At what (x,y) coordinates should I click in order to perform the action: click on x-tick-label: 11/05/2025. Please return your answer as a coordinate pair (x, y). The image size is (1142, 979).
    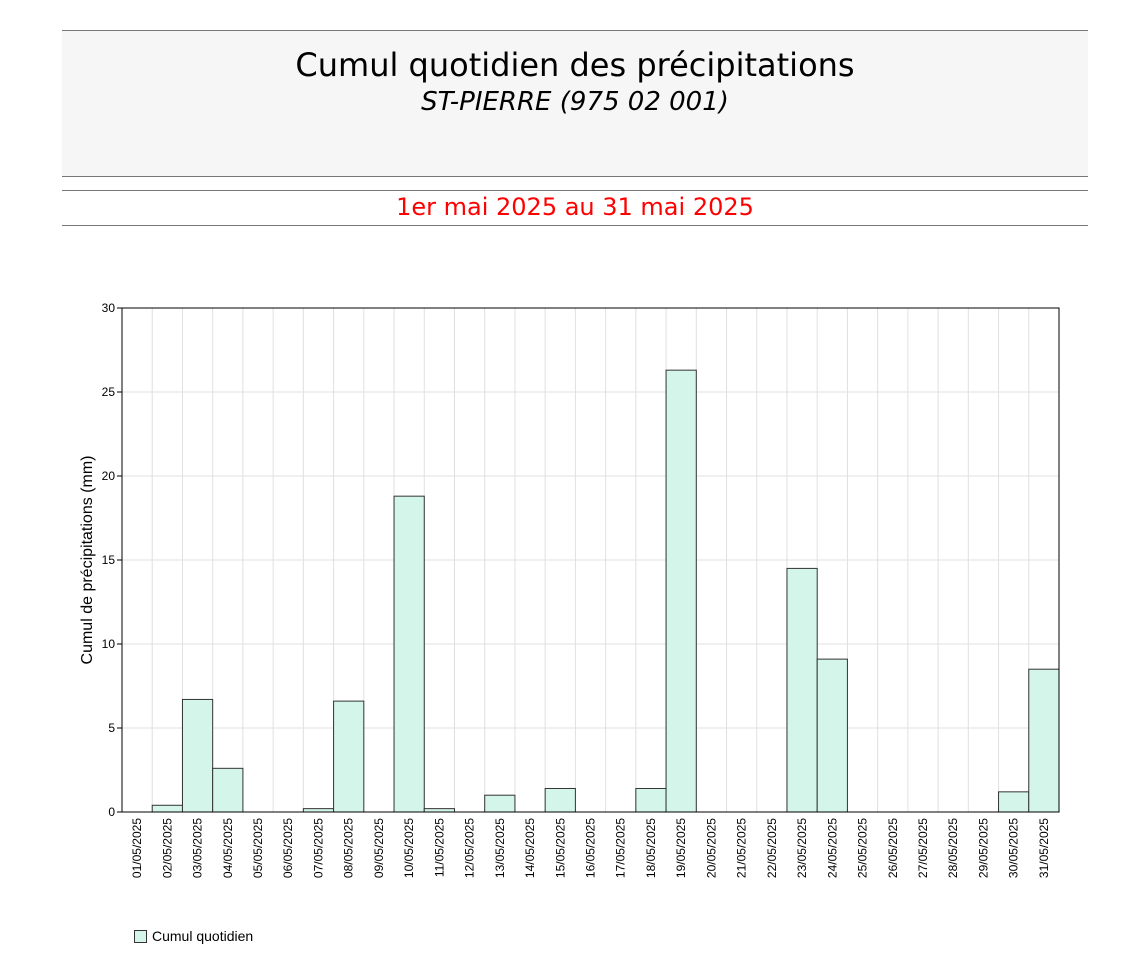
    Looking at the image, I should click on (439, 847).